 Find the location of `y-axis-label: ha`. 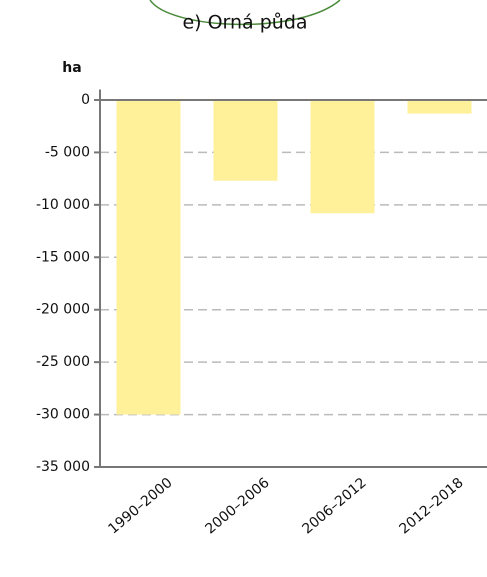

y-axis-label: ha is located at coordinates (71, 68).